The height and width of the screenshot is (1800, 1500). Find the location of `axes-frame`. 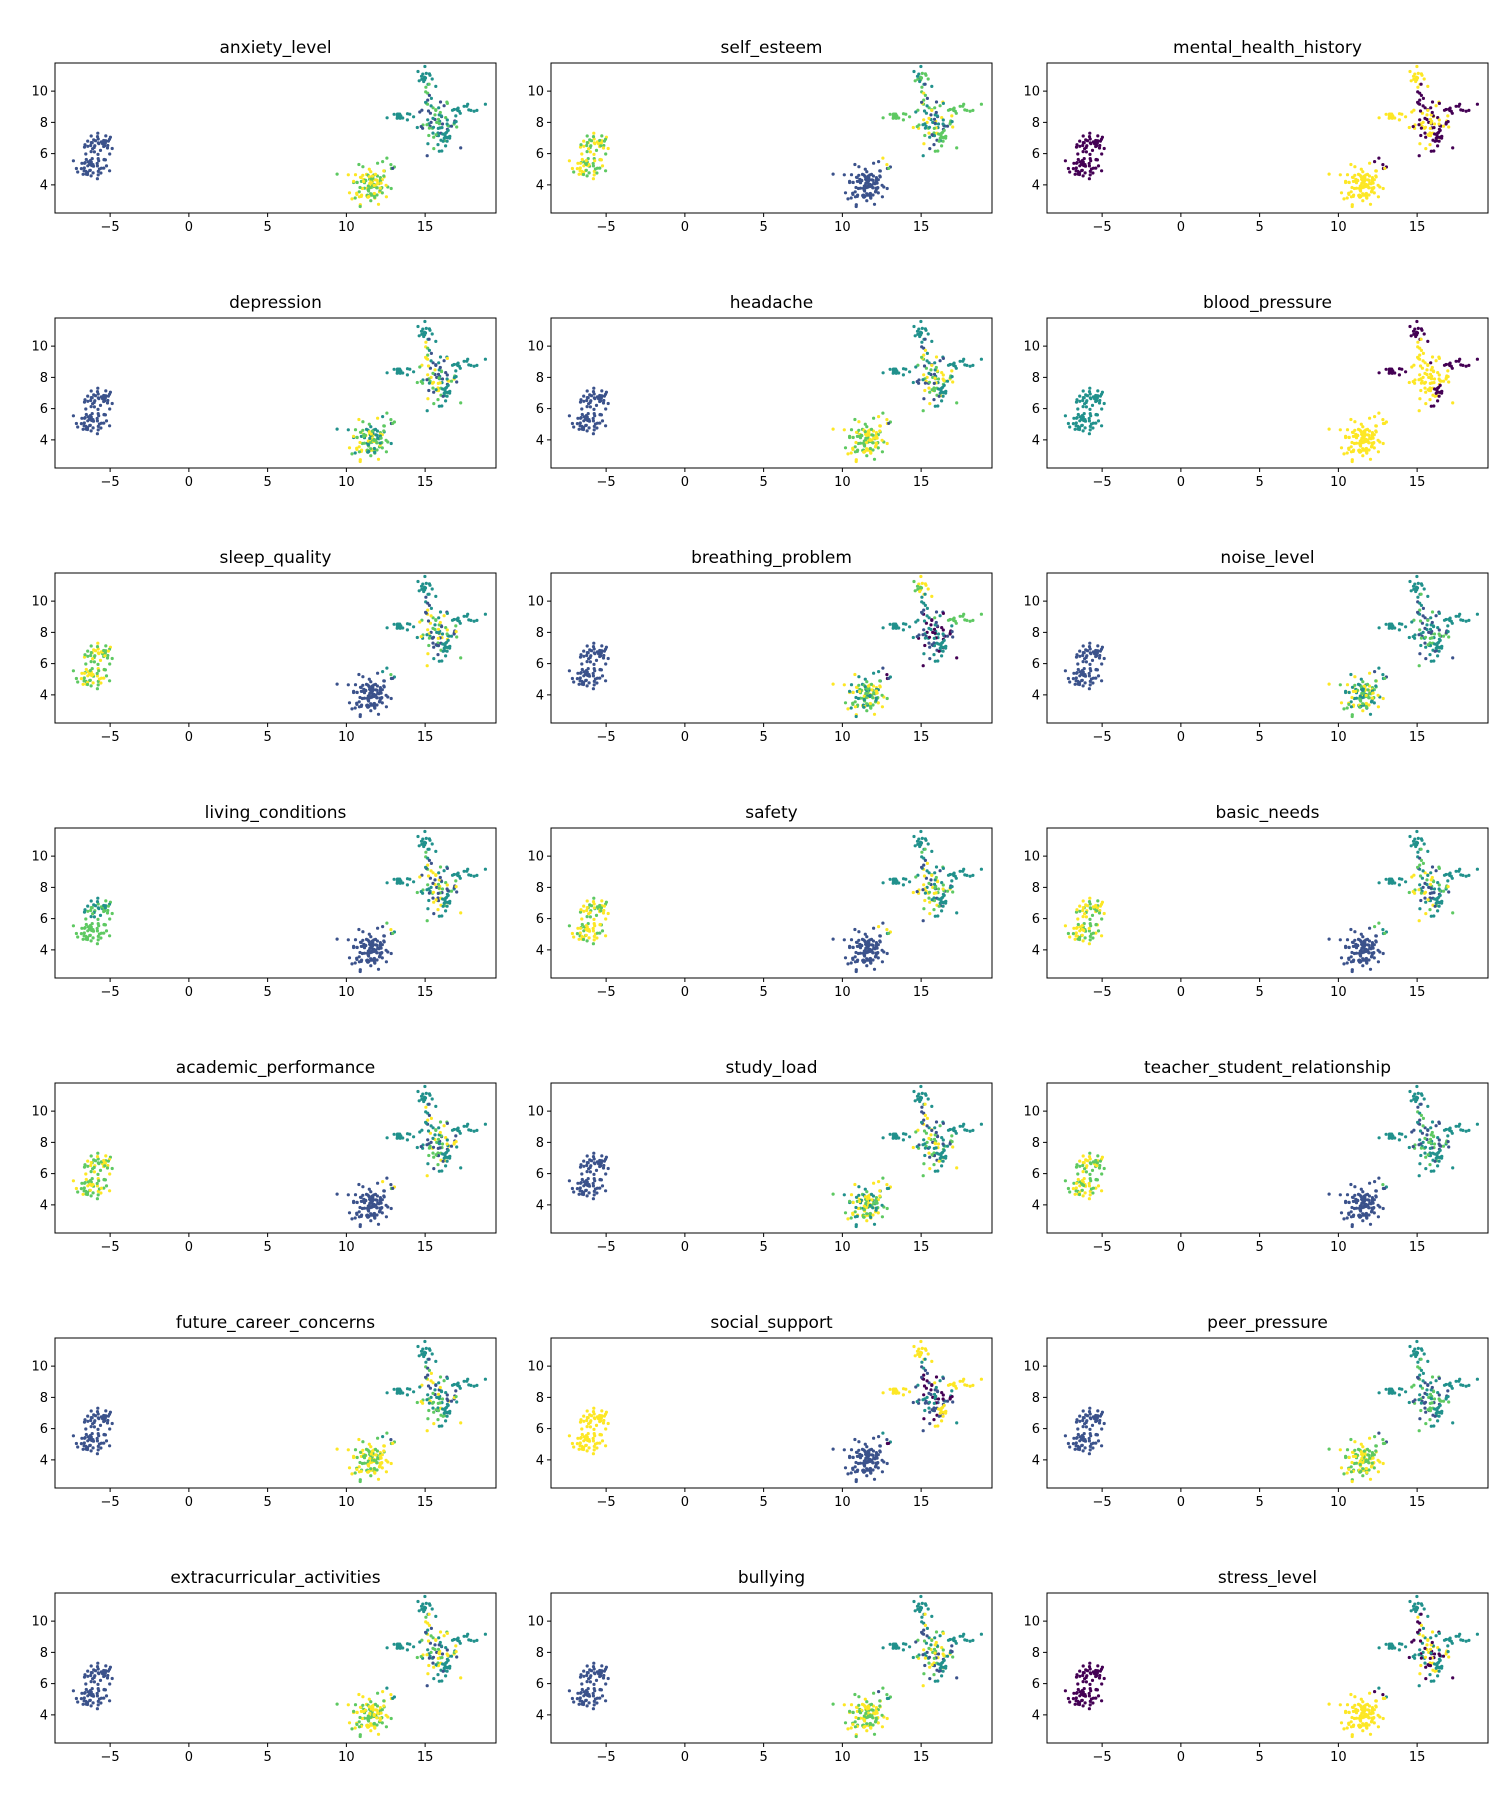

axes-frame is located at coordinates (771, 138).